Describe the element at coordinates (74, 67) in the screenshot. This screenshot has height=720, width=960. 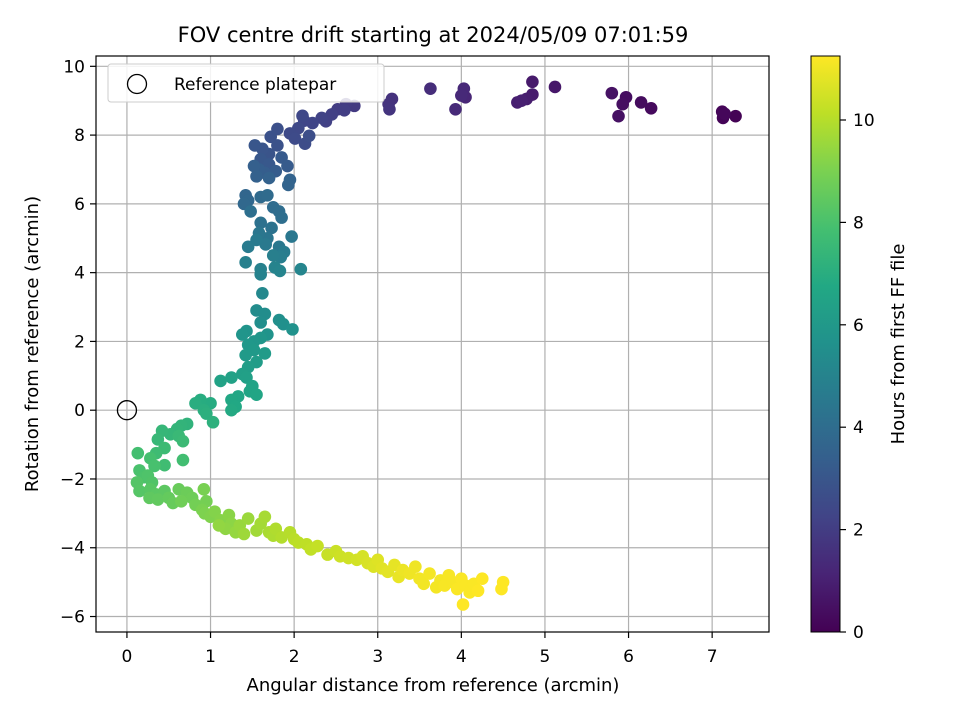
I see `y-tick-label: 10` at that location.